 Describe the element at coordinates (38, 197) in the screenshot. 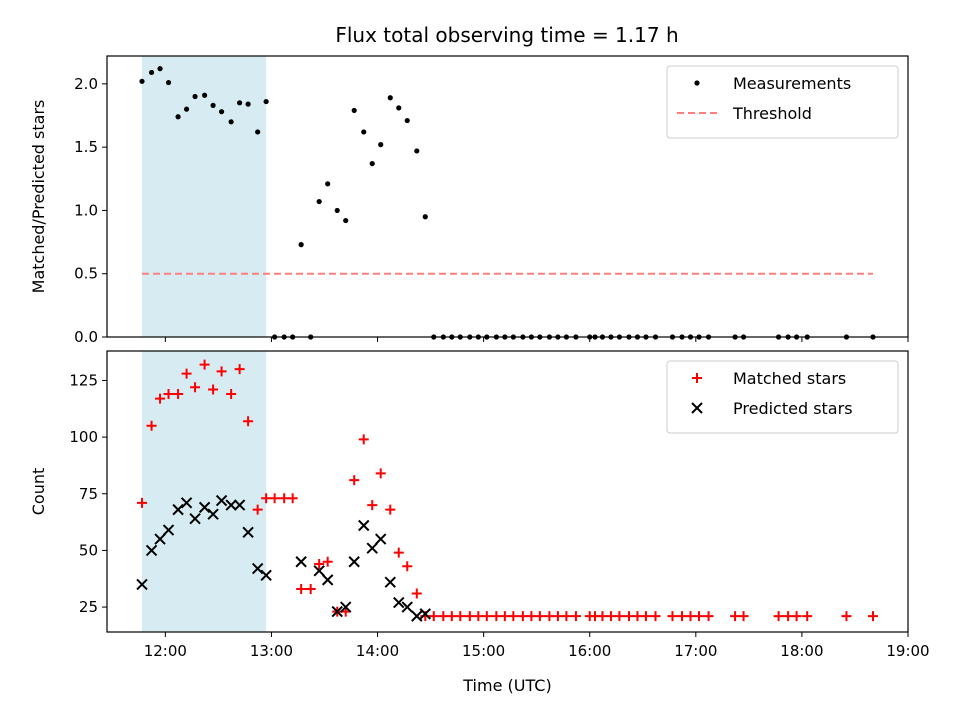

I see `y-axis-label: Matched/Predicted stars` at that location.